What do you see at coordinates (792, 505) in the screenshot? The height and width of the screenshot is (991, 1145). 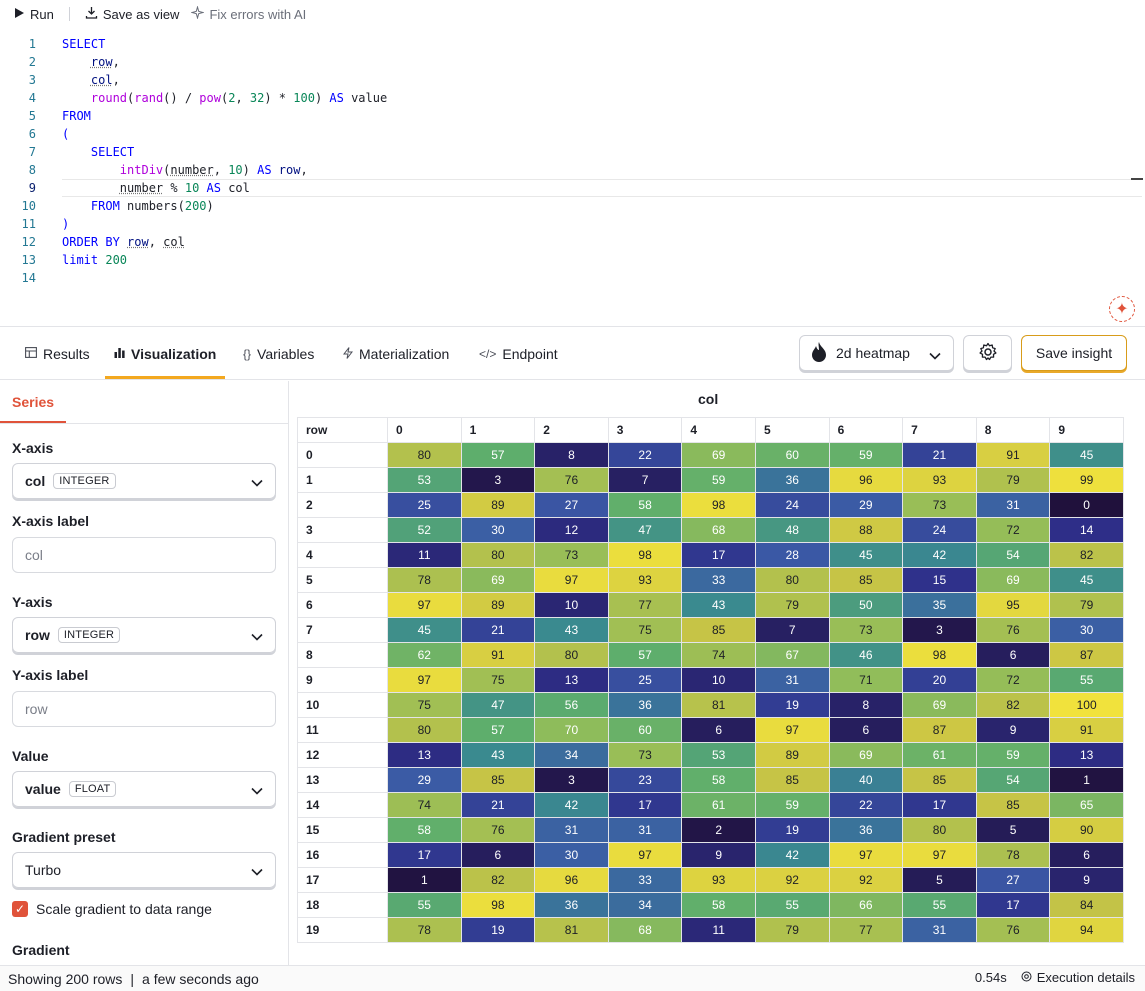 I see `heatmap-cell: 24` at bounding box center [792, 505].